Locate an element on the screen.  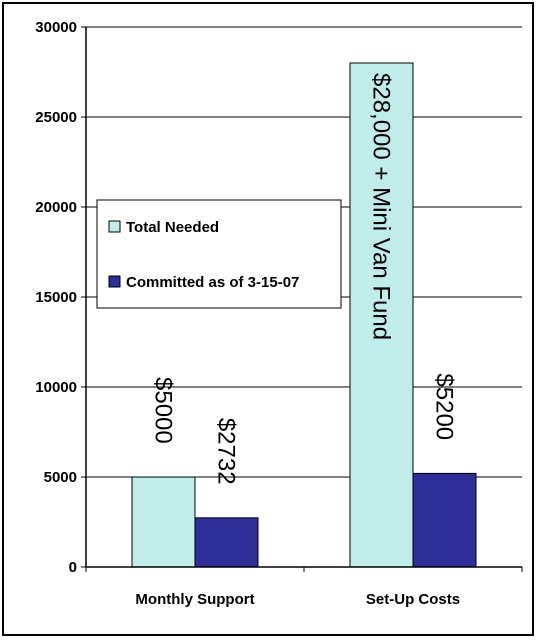
legend-label-committed: Committed as of 3-15-07 is located at coordinates (212, 282).